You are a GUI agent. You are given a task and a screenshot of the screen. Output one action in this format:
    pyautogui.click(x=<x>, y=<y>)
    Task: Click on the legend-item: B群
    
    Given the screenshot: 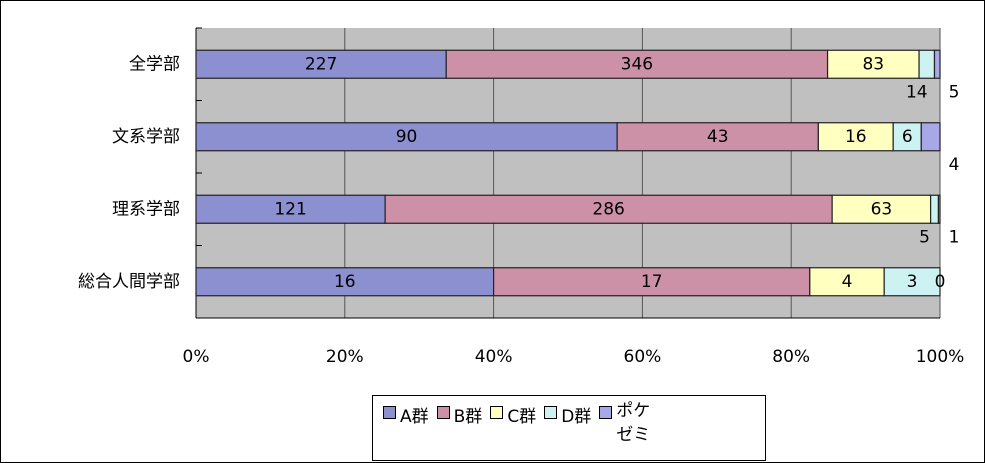 What is the action you would take?
    pyautogui.click(x=459, y=414)
    